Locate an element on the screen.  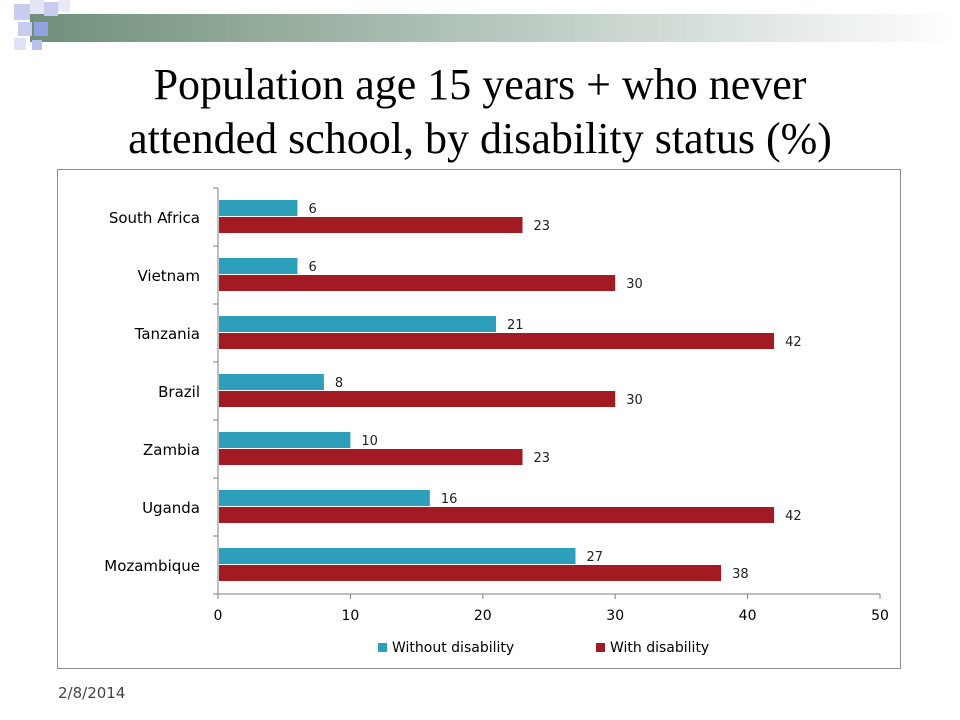
data-label: 10 is located at coordinates (369, 441).